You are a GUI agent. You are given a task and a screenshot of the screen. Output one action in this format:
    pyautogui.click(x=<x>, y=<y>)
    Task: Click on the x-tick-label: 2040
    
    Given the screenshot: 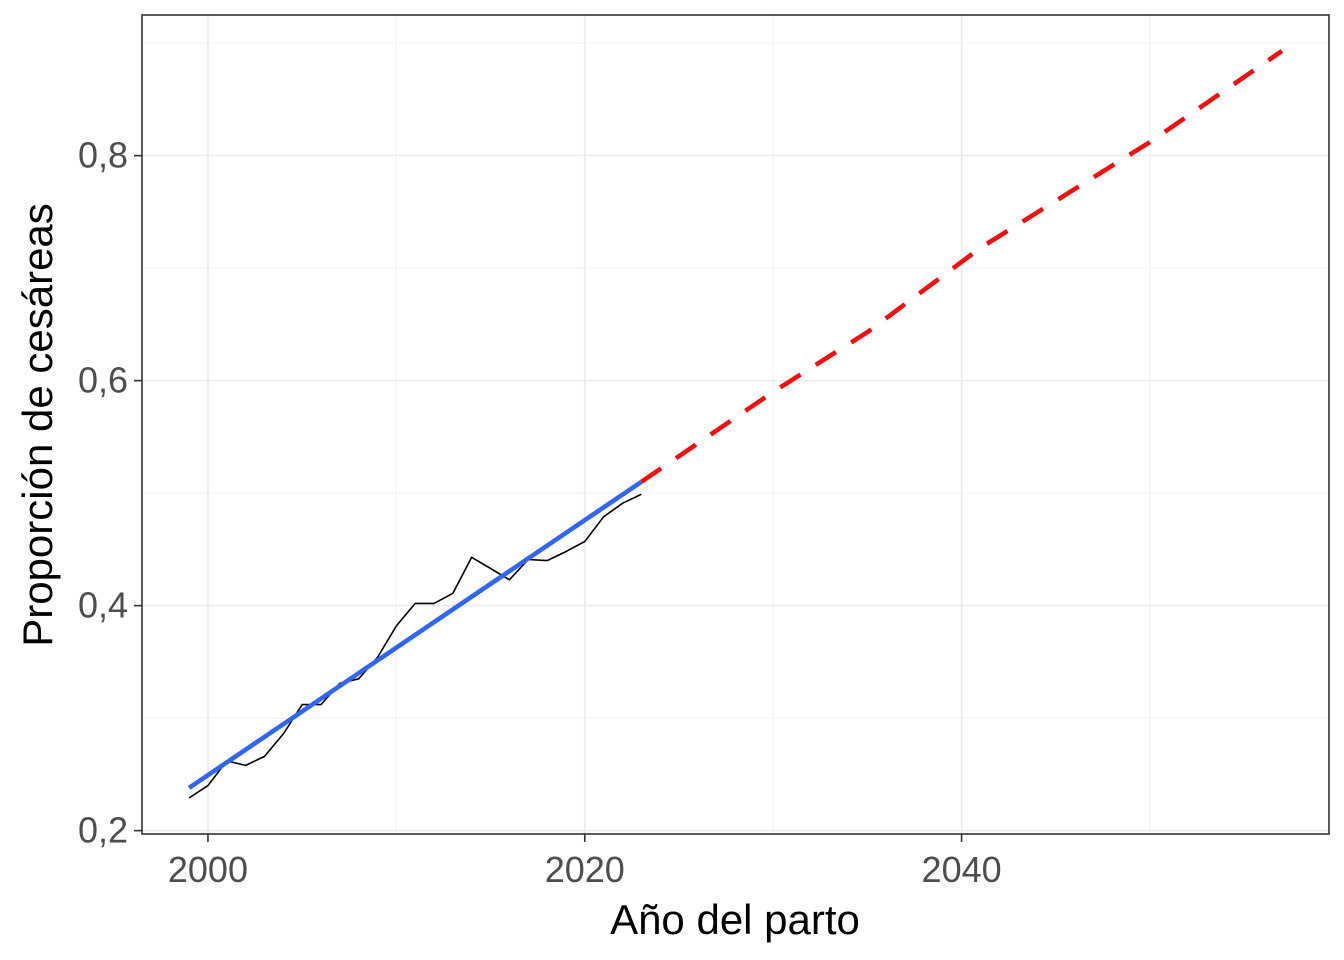 What is the action you would take?
    pyautogui.click(x=962, y=869)
    